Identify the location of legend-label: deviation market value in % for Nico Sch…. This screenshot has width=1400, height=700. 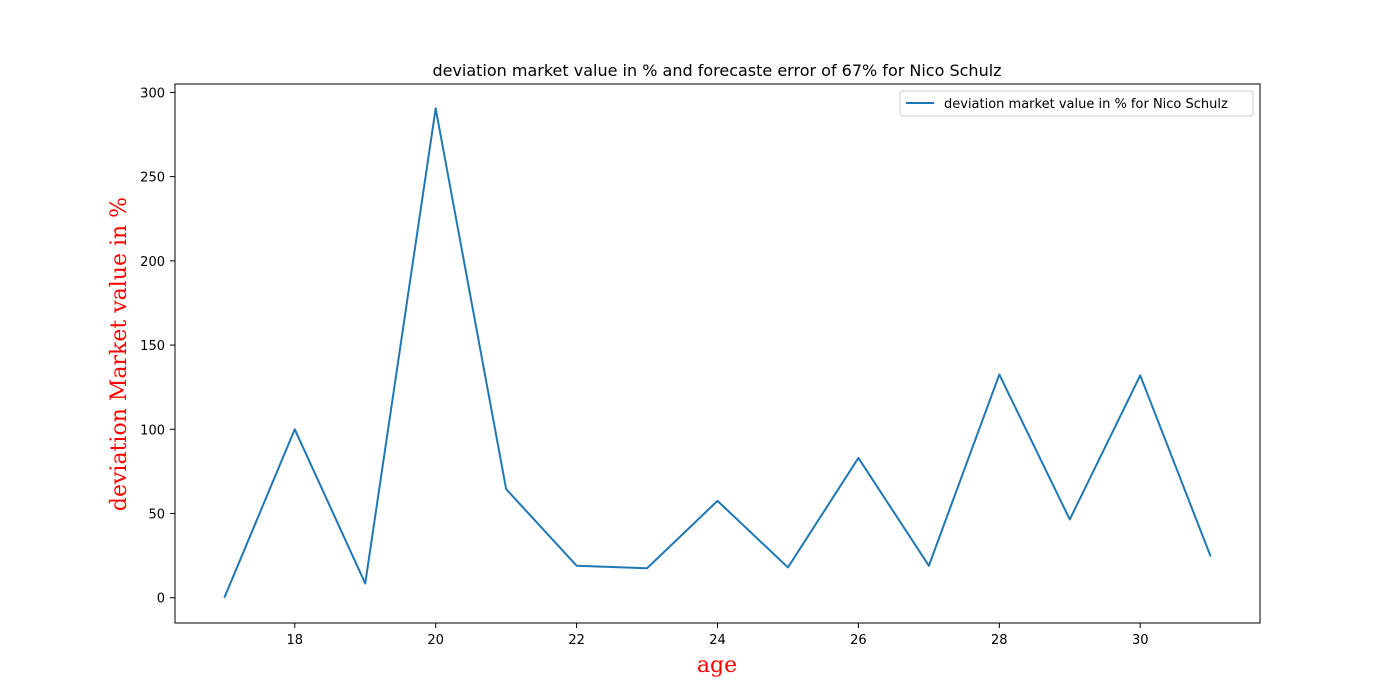
(1086, 104).